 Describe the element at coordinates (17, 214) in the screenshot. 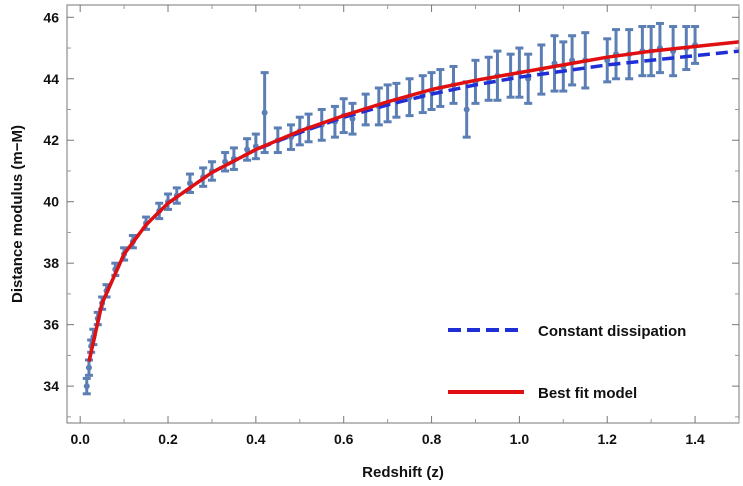

I see `y-axis-title: Distance modulus (m−M)` at that location.